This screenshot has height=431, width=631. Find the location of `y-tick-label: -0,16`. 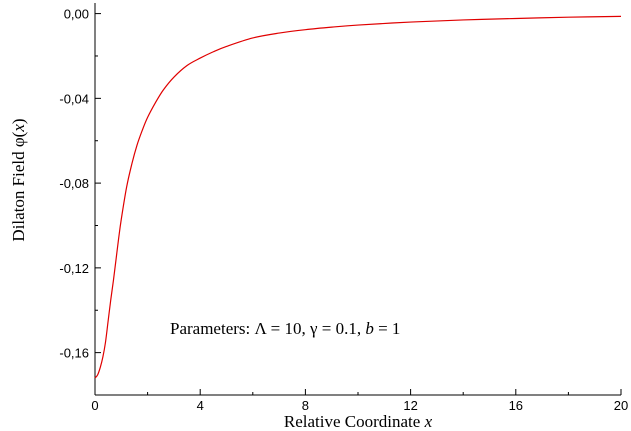

y-tick-label: -0,16 is located at coordinates (74, 353).